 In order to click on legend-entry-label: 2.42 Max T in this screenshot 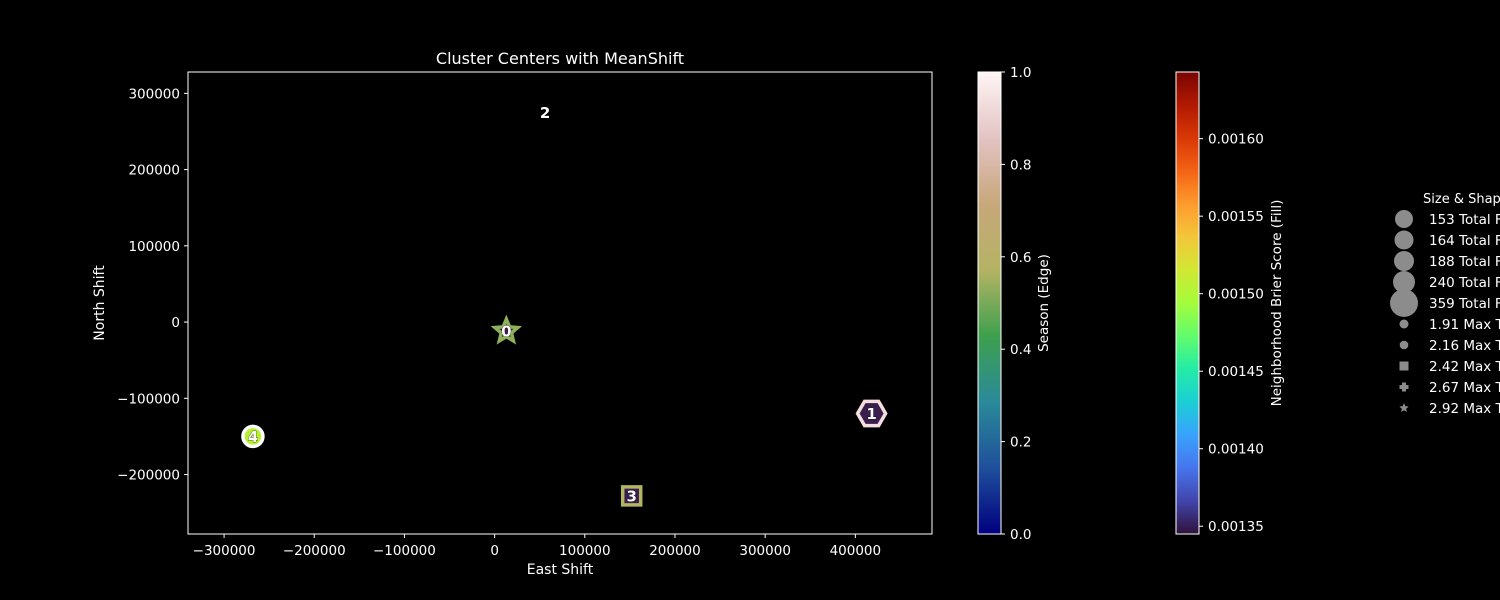, I will do `click(1464, 367)`.